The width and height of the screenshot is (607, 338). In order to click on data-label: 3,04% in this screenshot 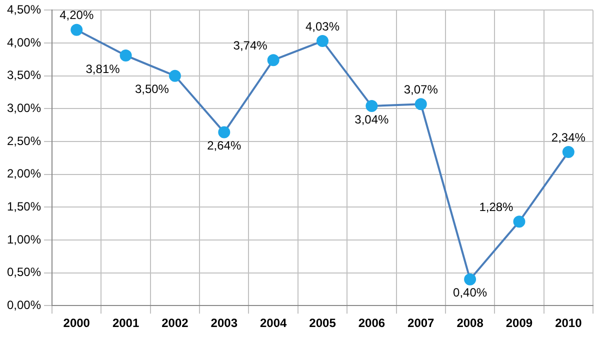, I will do `click(372, 119)`.